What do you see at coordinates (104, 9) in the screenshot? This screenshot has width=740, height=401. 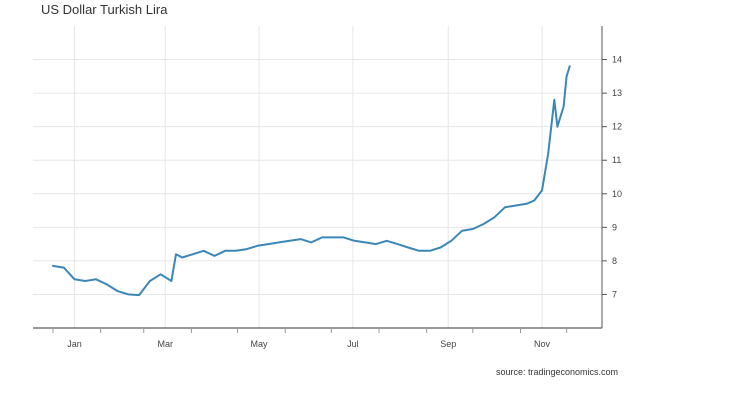 I see `chart-title: US Dollar Turkish Lira` at bounding box center [104, 9].